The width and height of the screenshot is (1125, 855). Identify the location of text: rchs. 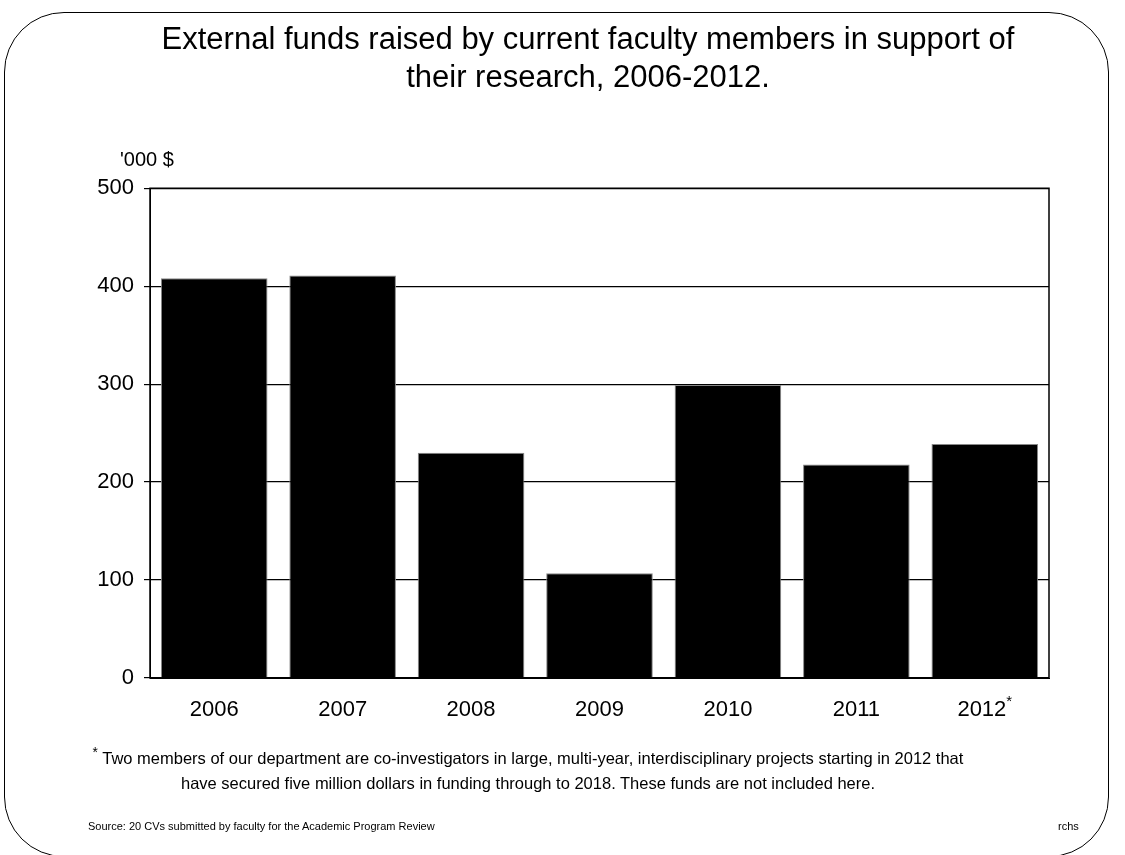
(1068, 826).